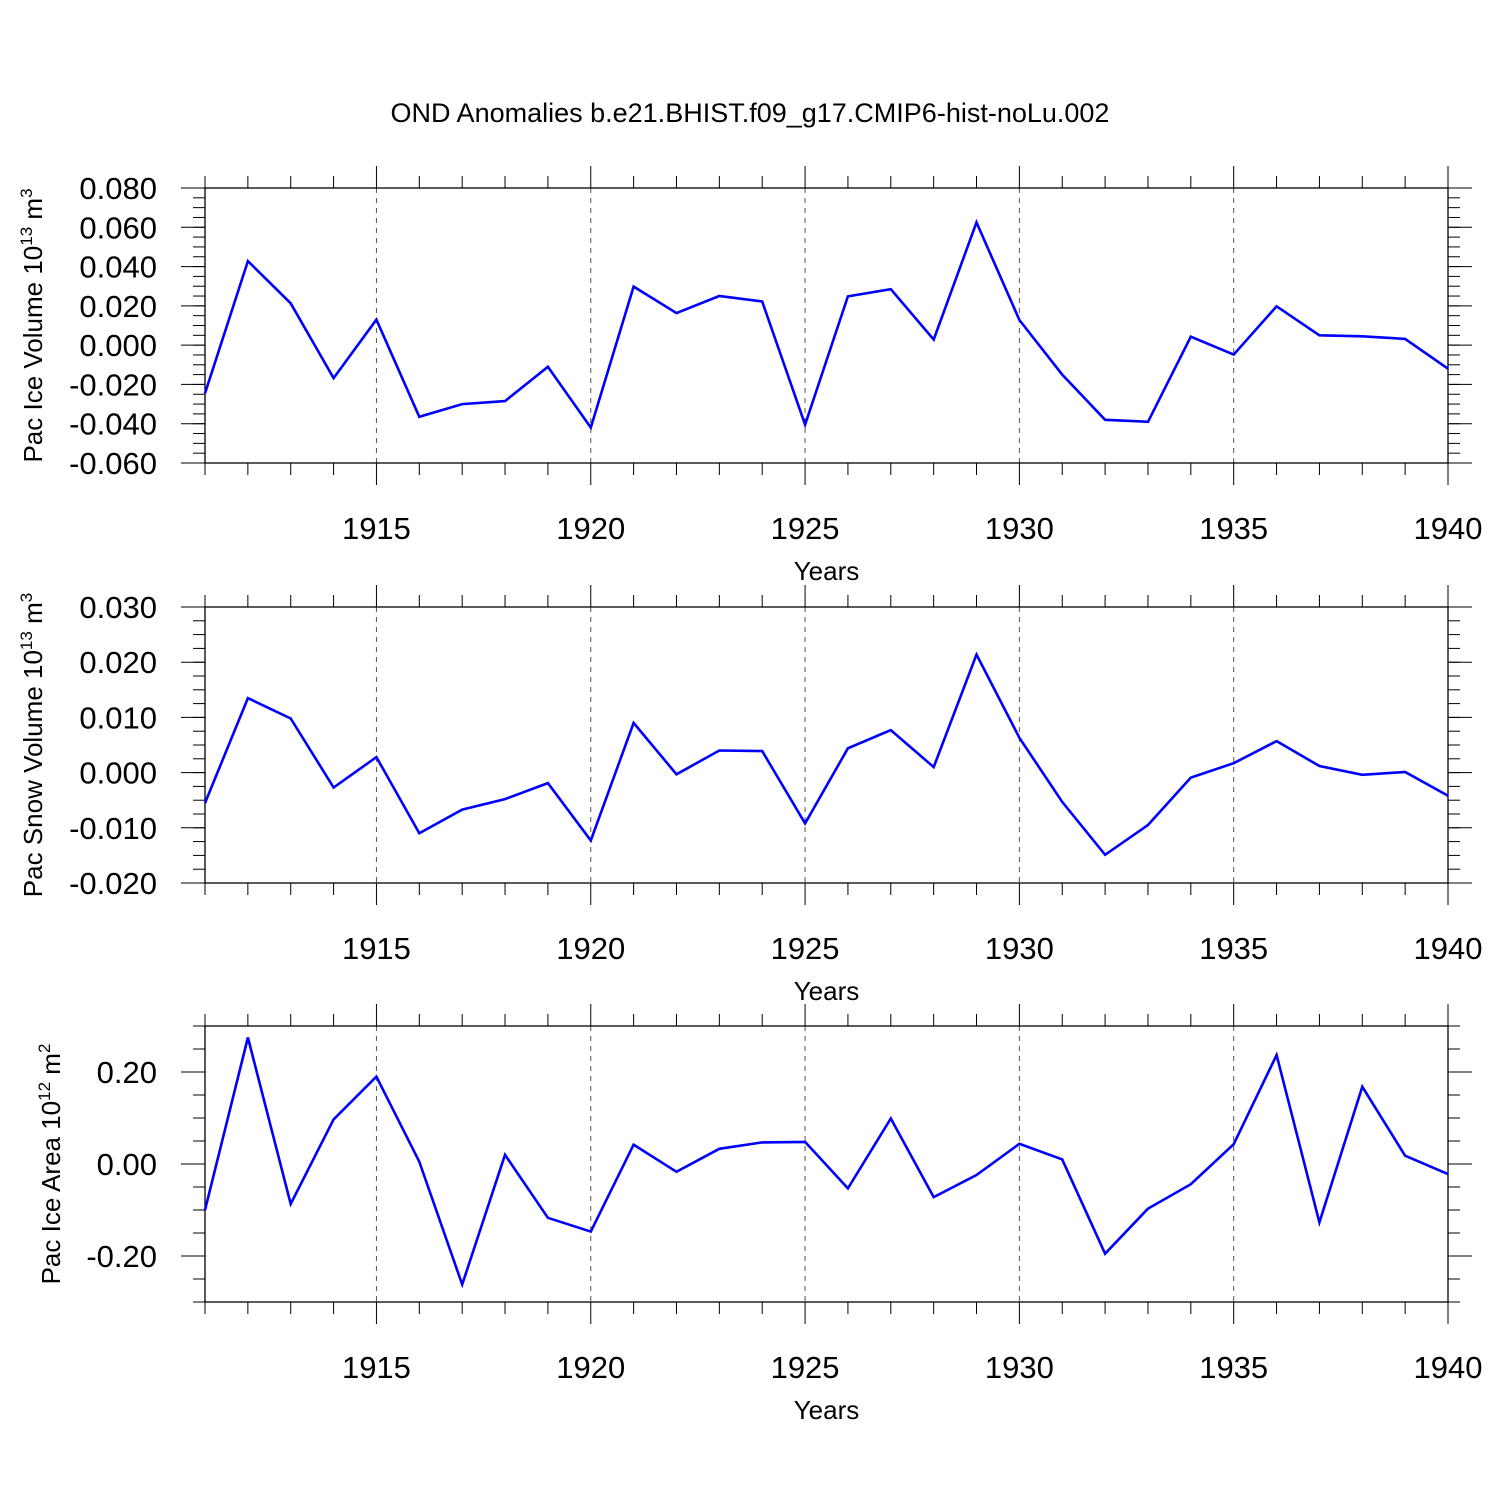 This screenshot has width=1500, height=1500. What do you see at coordinates (113, 828) in the screenshot?
I see `y-tick-label: -0.010` at bounding box center [113, 828].